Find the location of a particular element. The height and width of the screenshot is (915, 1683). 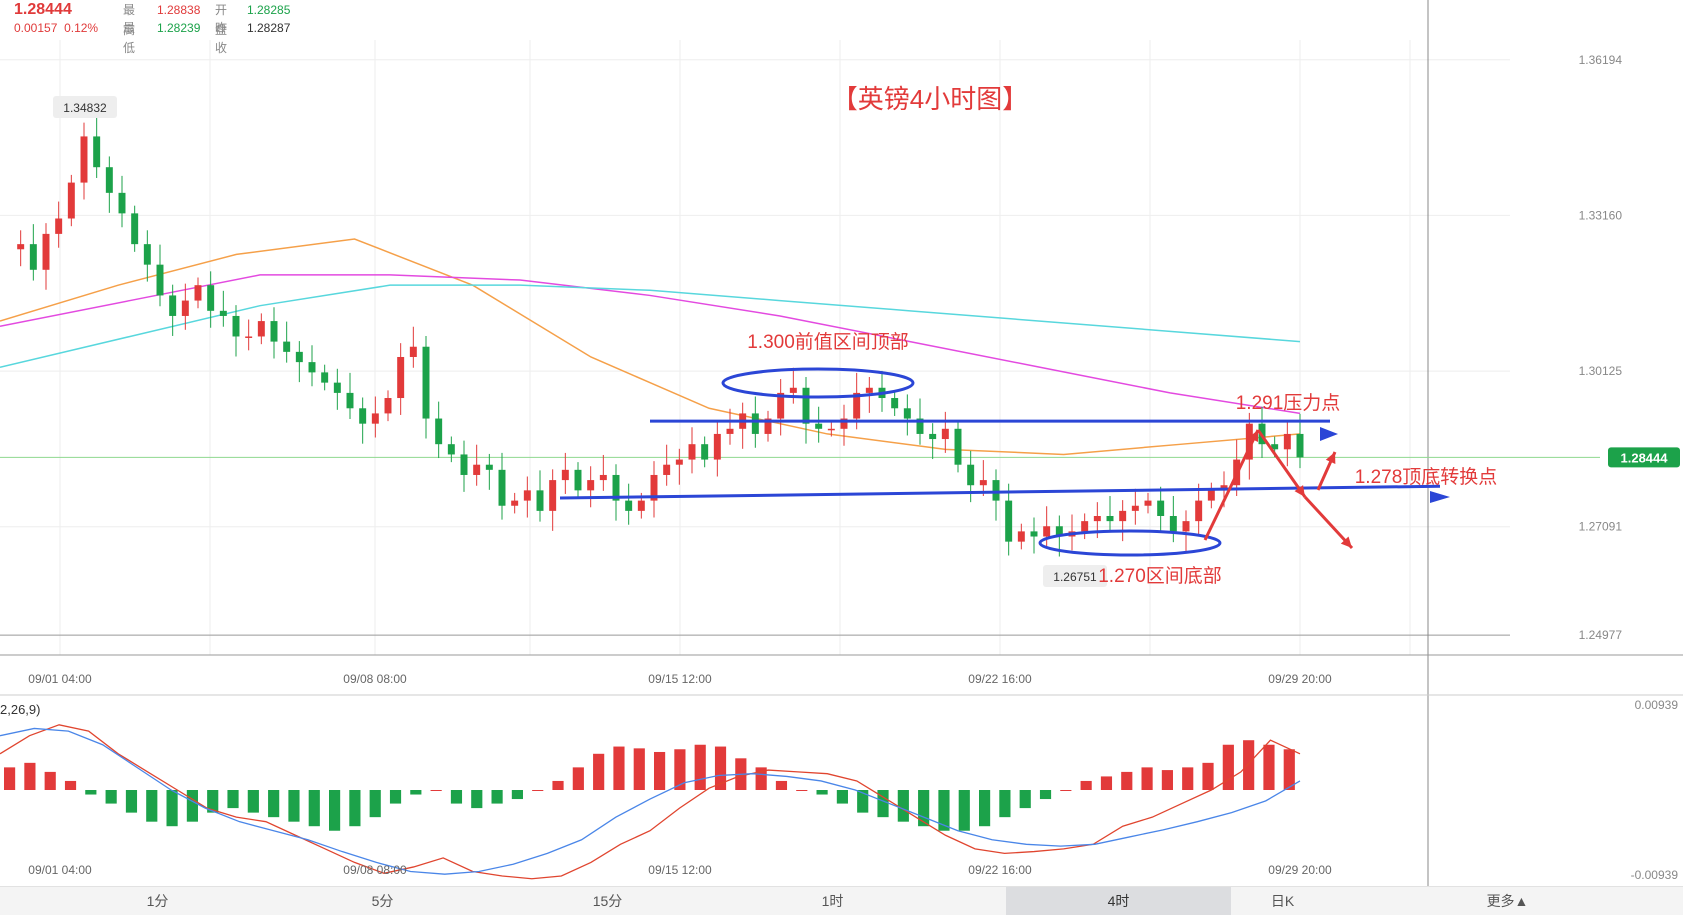

timeframe-tab: 1时 is located at coordinates (832, 901).